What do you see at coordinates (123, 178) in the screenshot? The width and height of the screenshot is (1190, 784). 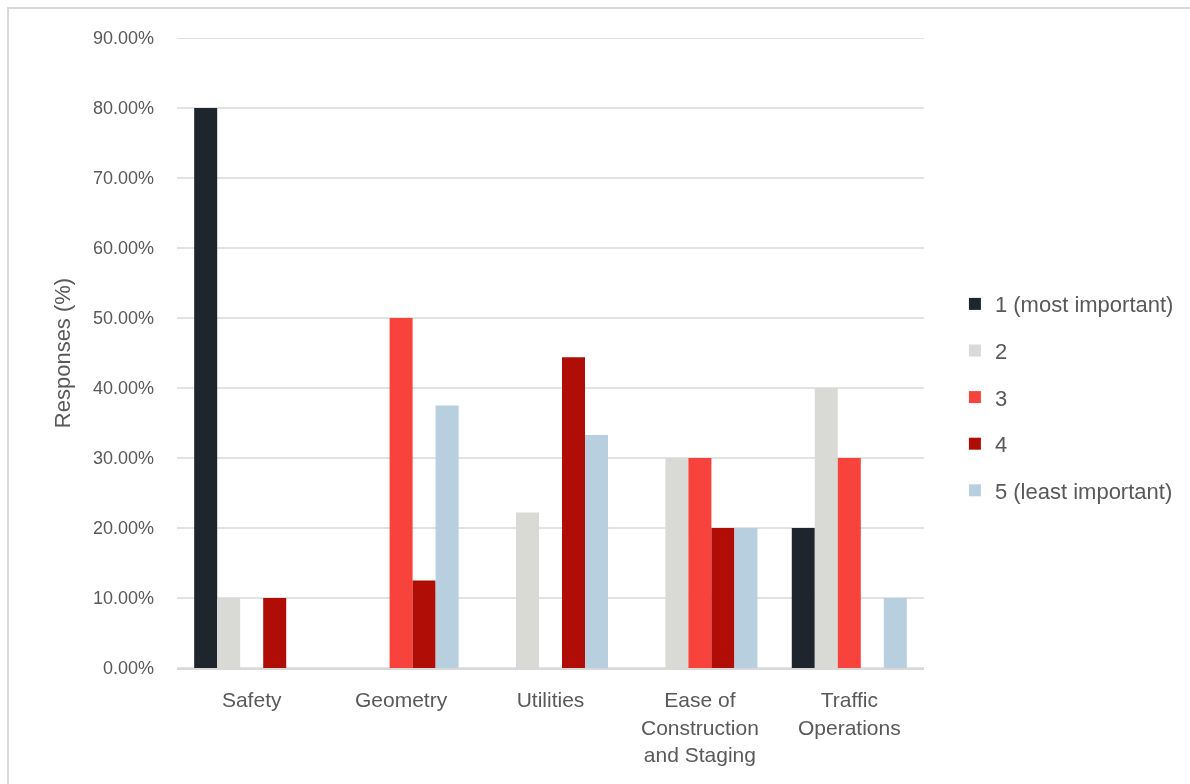 I see `y-tick-label: 70.00%` at bounding box center [123, 178].